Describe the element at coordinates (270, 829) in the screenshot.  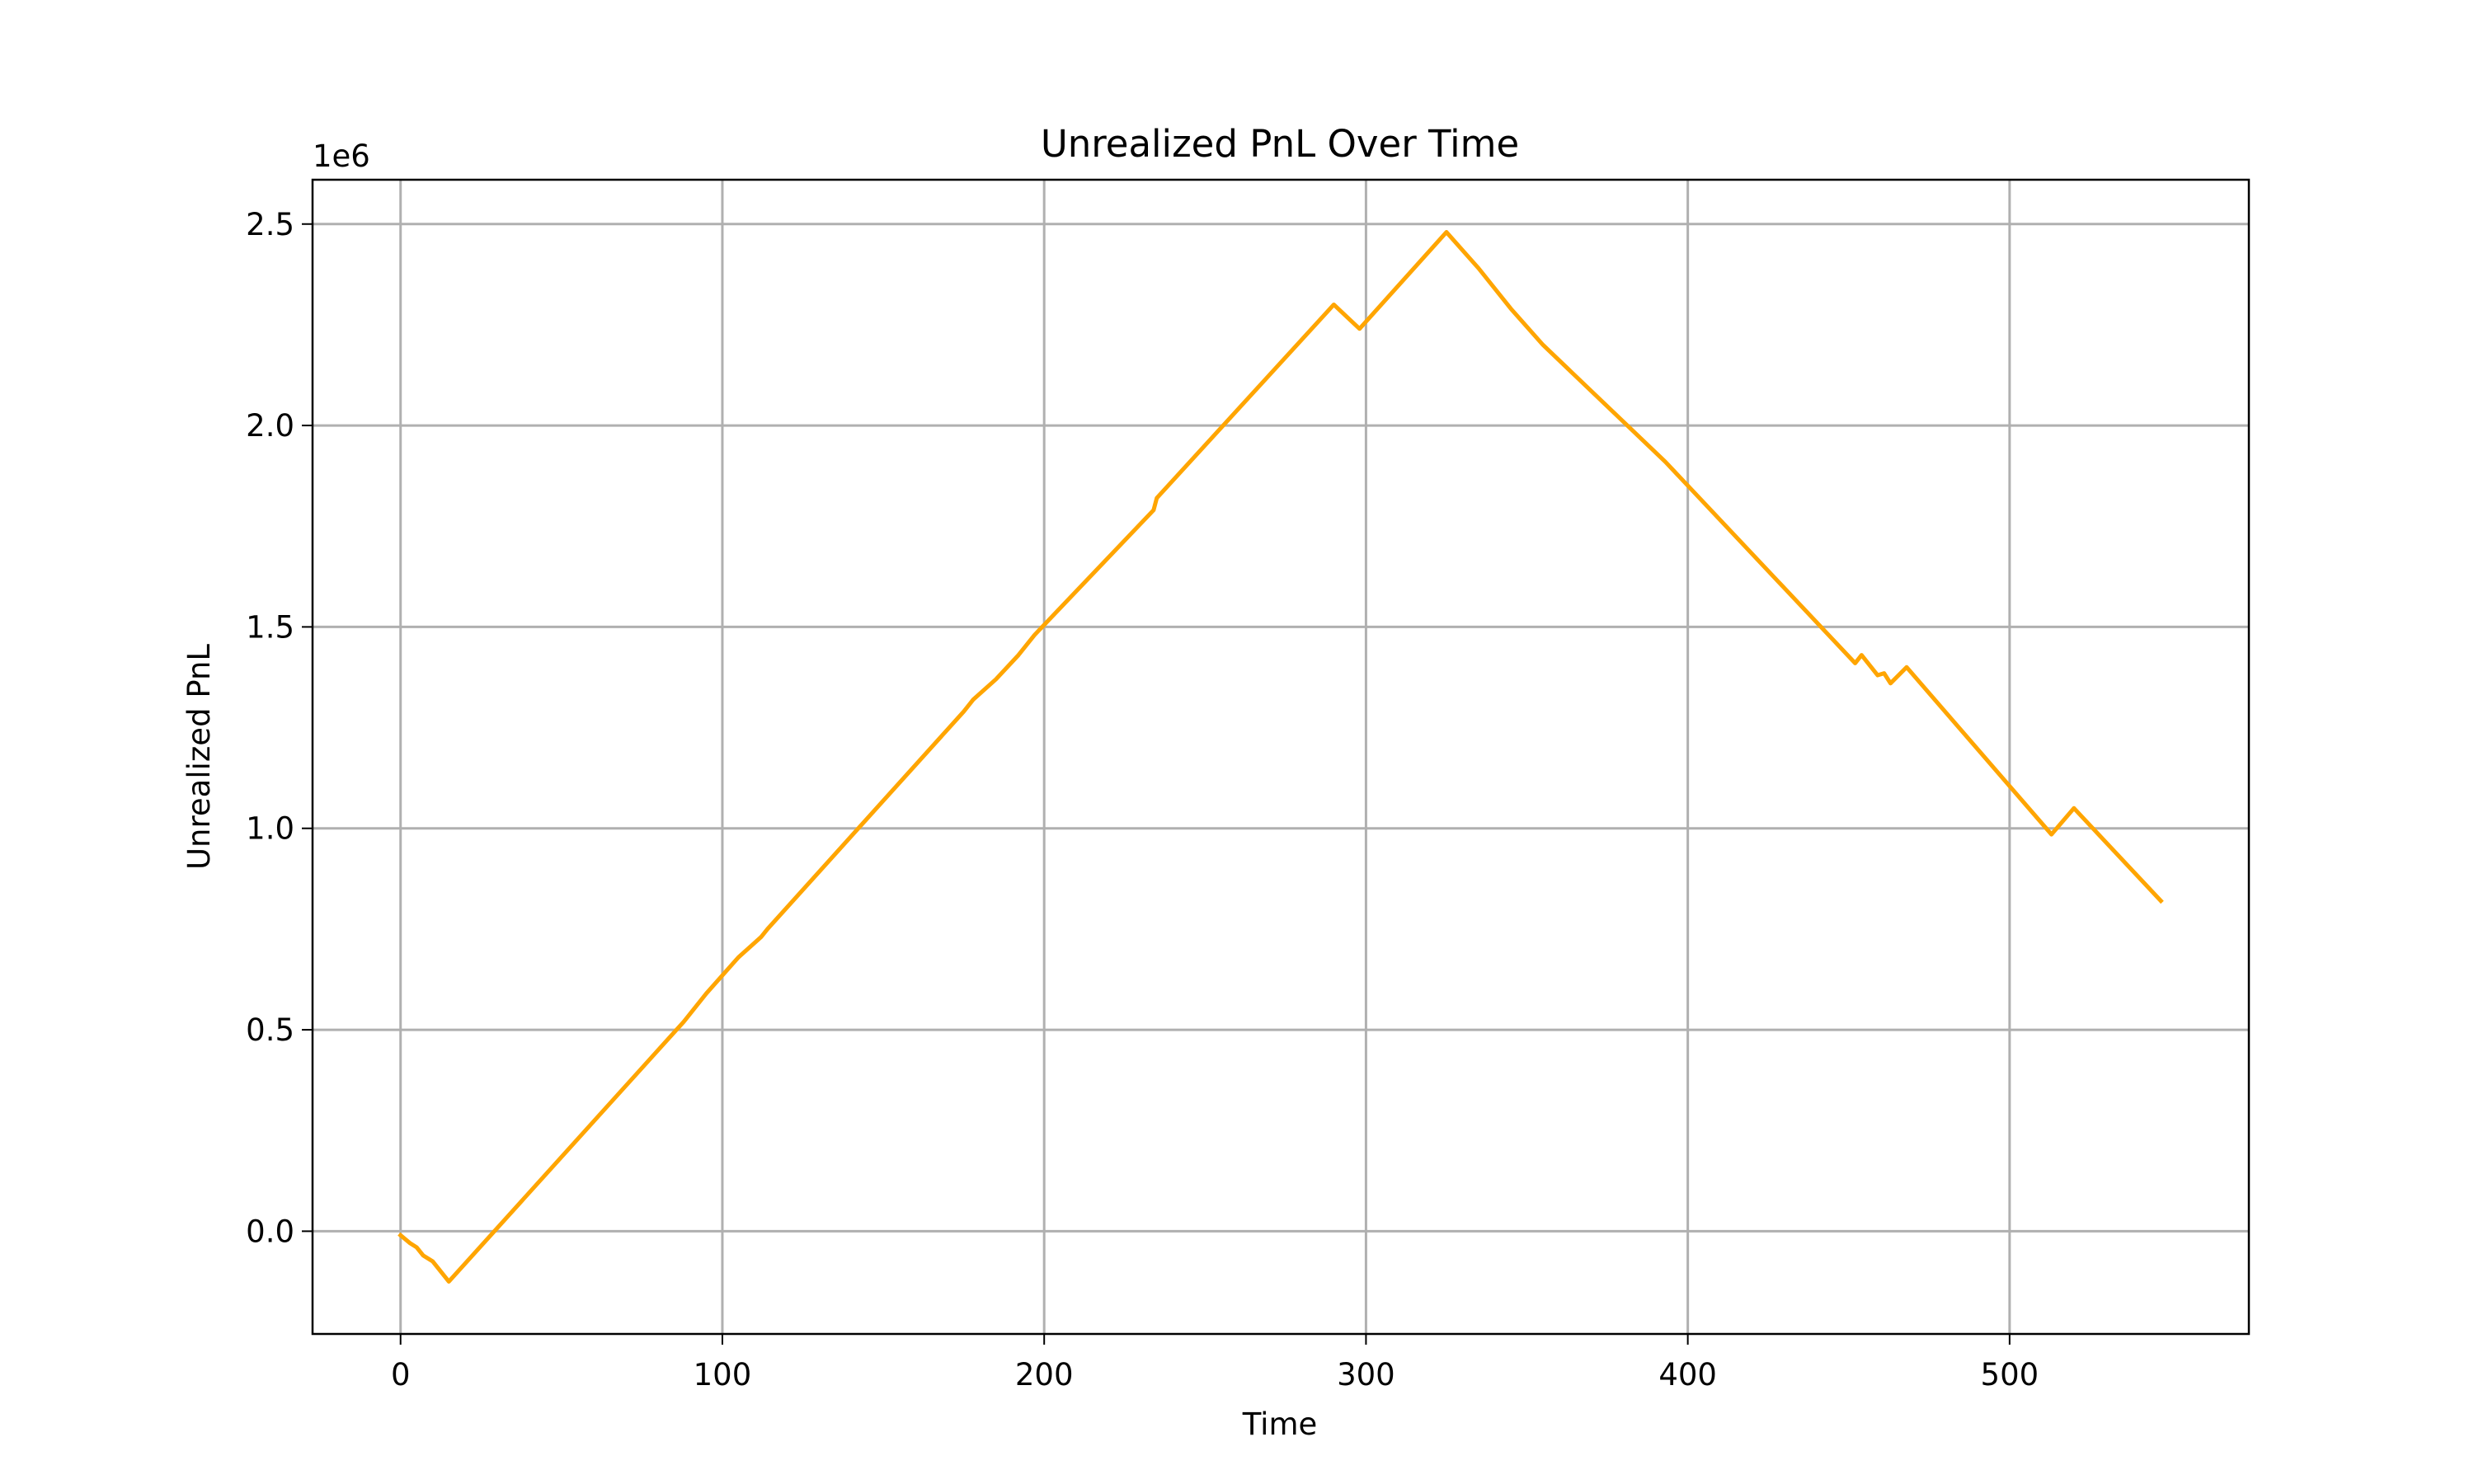
I see `y-tick-label: 1.0` at that location.